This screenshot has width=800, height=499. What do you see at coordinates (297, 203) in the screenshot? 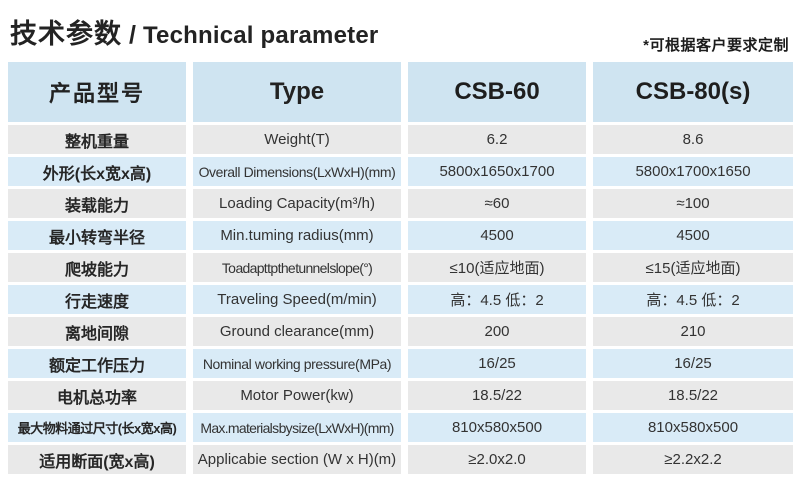
I see `row-label-en: Loading Capacity(m³/h)` at bounding box center [297, 203].